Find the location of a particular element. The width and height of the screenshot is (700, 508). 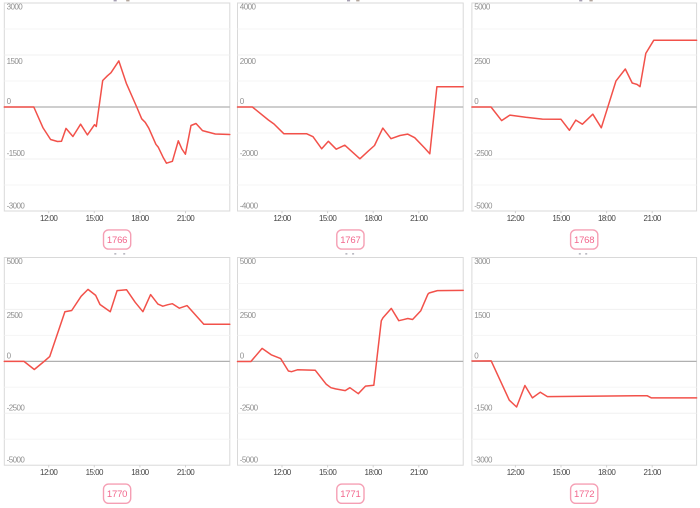

svg-text: 1771 is located at coordinates (350, 494).